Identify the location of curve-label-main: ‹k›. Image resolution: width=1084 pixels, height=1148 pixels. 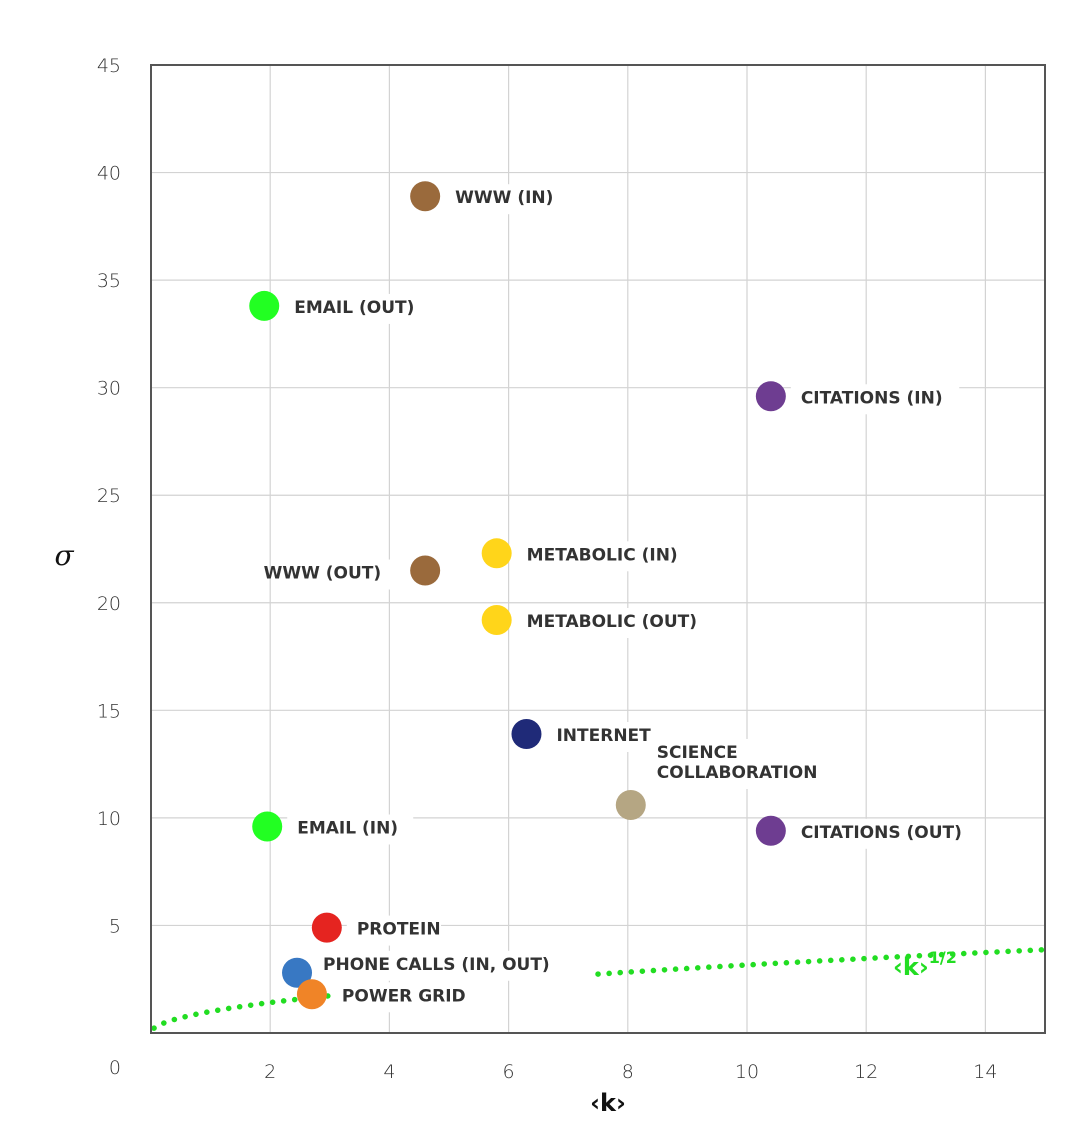
(911, 967).